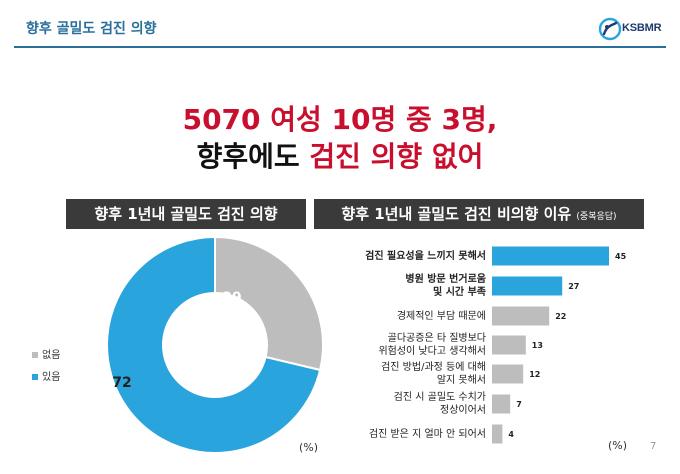 Image resolution: width=680 pixels, height=474 pixels. I want to click on right-unit-label: (%), so click(618, 445).